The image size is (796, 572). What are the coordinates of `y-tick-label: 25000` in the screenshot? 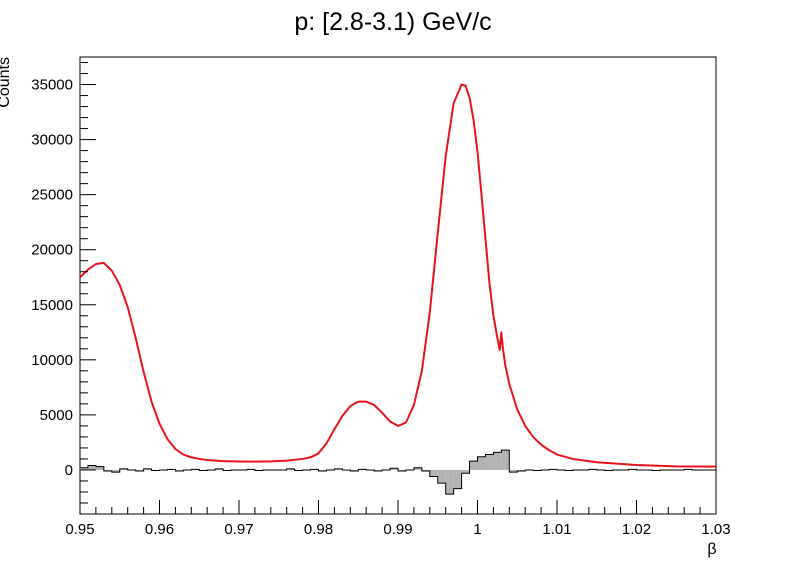 It's located at (52, 195).